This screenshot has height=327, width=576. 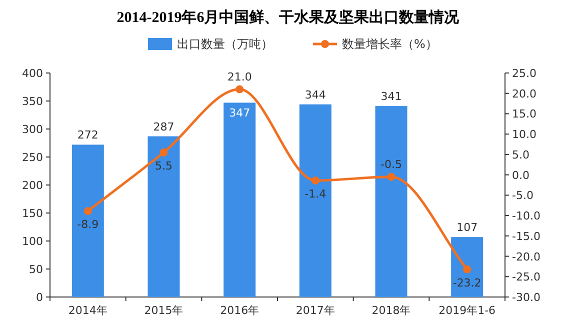 What do you see at coordinates (164, 310) in the screenshot?
I see `x-tick-label: 2015年` at bounding box center [164, 310].